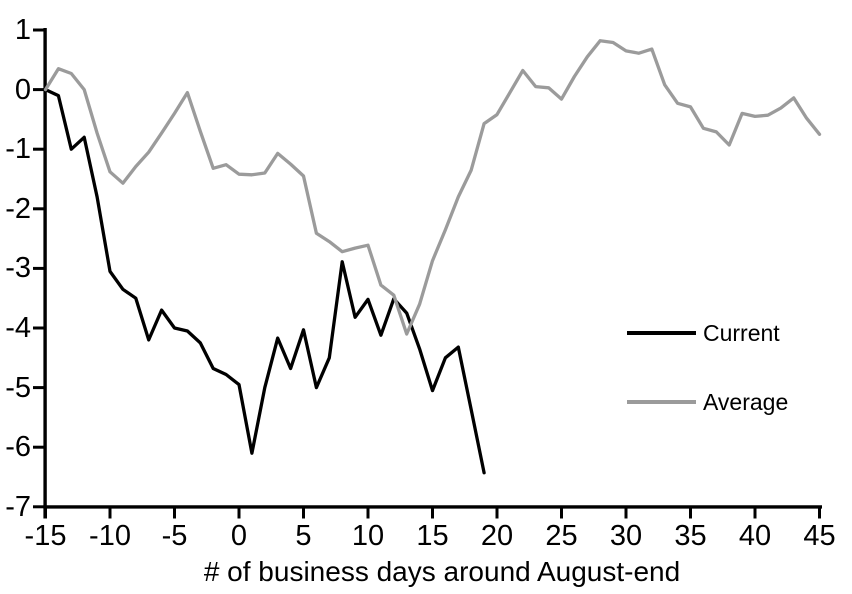 The image size is (852, 594). Describe the element at coordinates (174, 536) in the screenshot. I see `x-tick-label: -5` at that location.